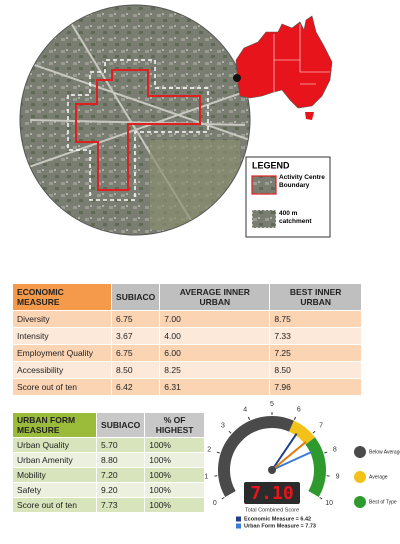  What do you see at coordinates (206, 477) in the screenshot?
I see `gauge-tick-label: 1` at bounding box center [206, 477].